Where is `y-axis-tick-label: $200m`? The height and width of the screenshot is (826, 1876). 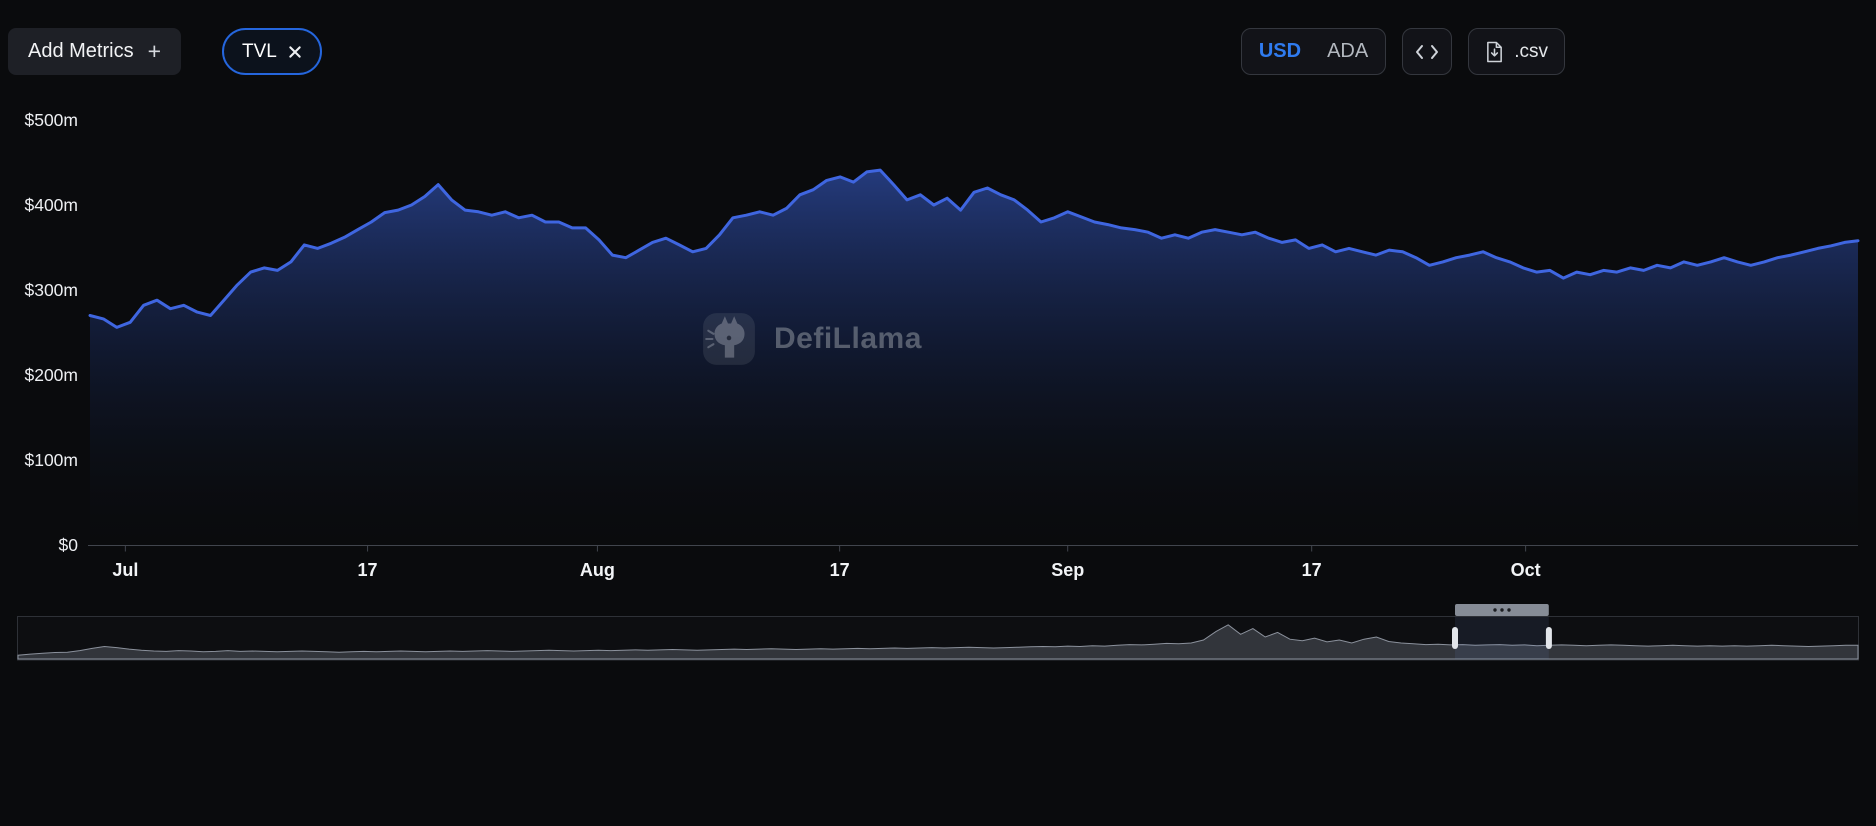 y-axis-tick-label: $200m is located at coordinates (51, 375).